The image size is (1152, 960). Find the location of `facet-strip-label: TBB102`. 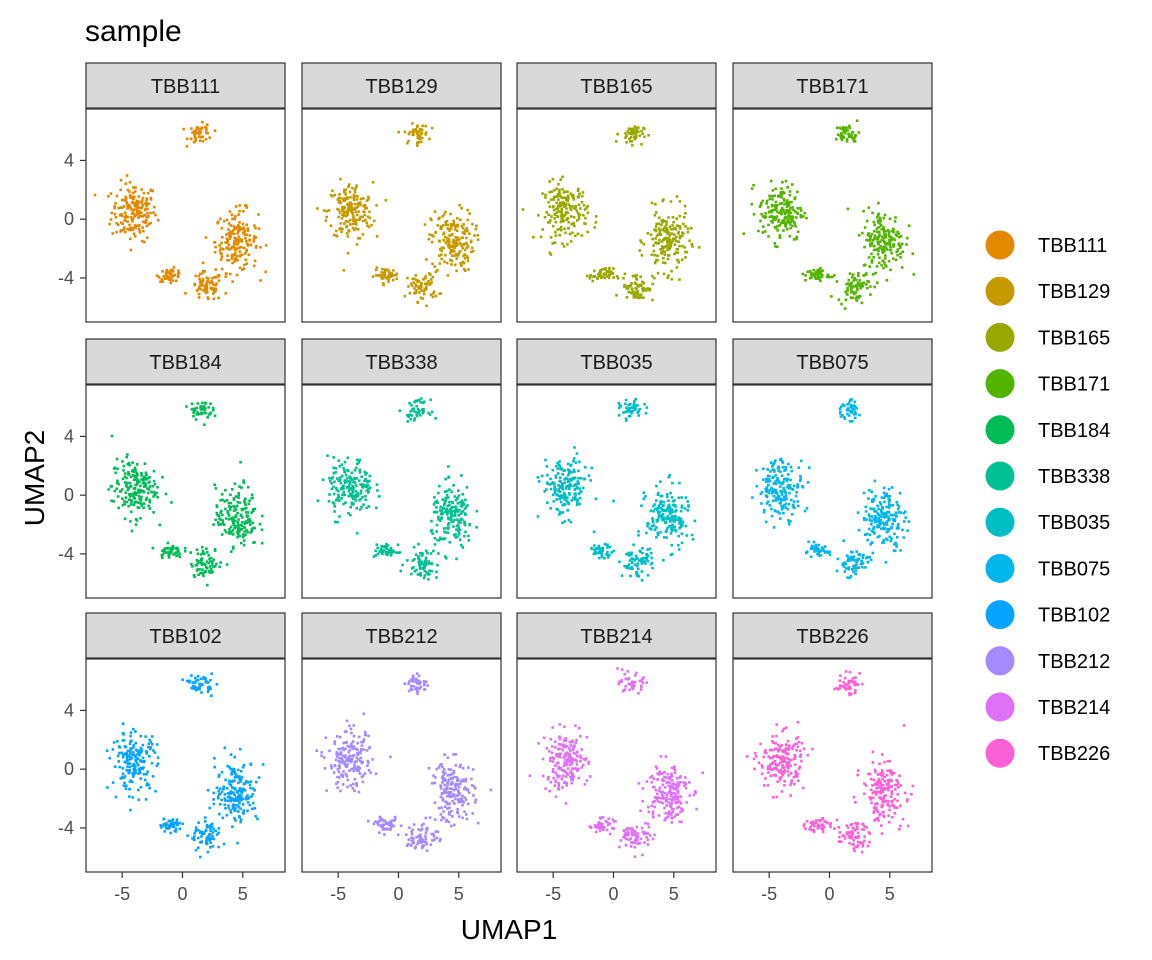

facet-strip-label: TBB102 is located at coordinates (185, 637).